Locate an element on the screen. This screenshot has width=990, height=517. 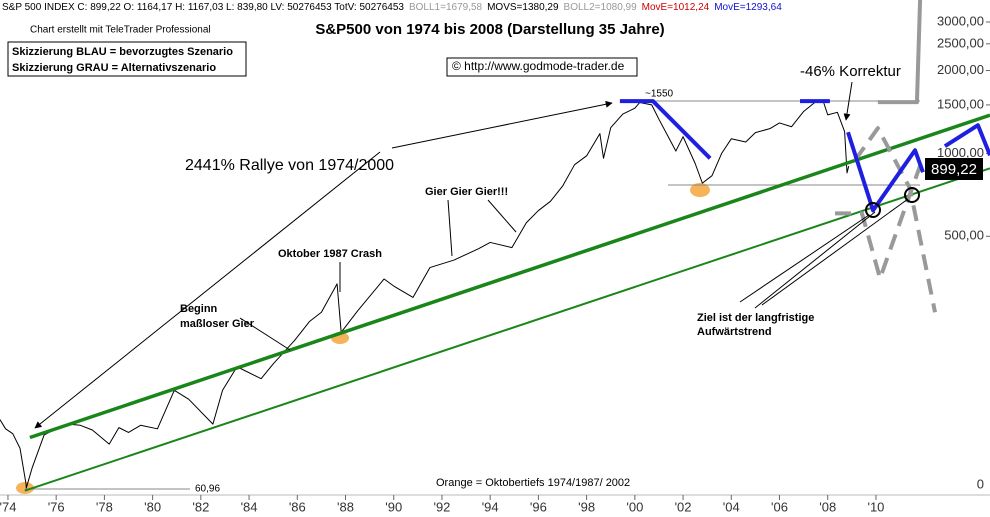
x-tick-label: '08 is located at coordinates (827, 506).